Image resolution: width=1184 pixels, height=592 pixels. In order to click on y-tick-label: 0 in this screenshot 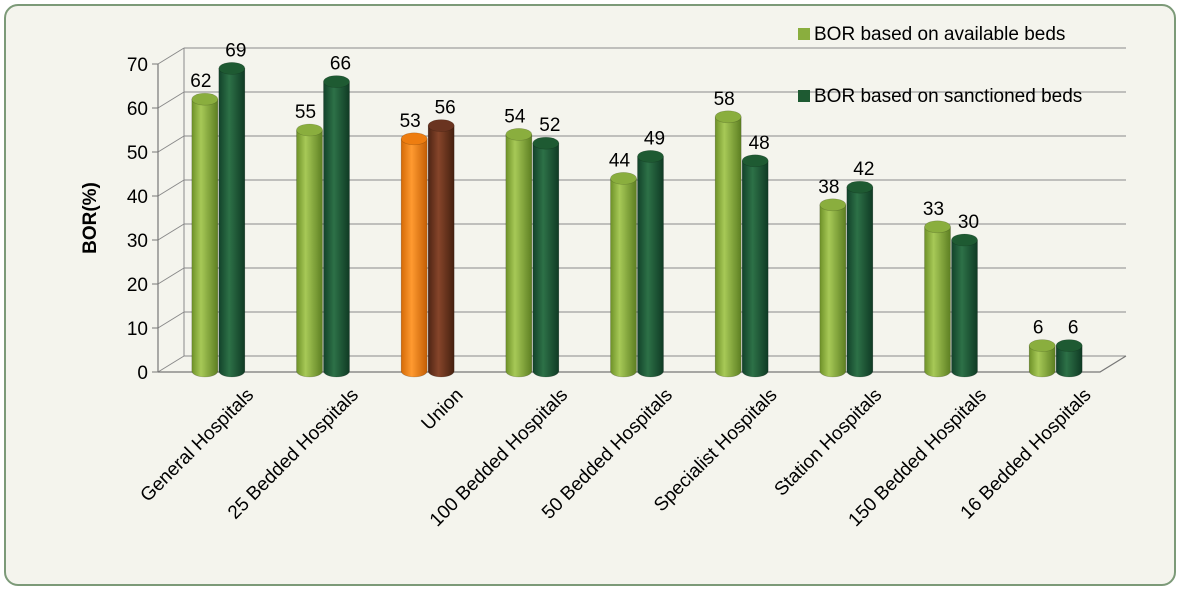, I will do `click(142, 373)`.